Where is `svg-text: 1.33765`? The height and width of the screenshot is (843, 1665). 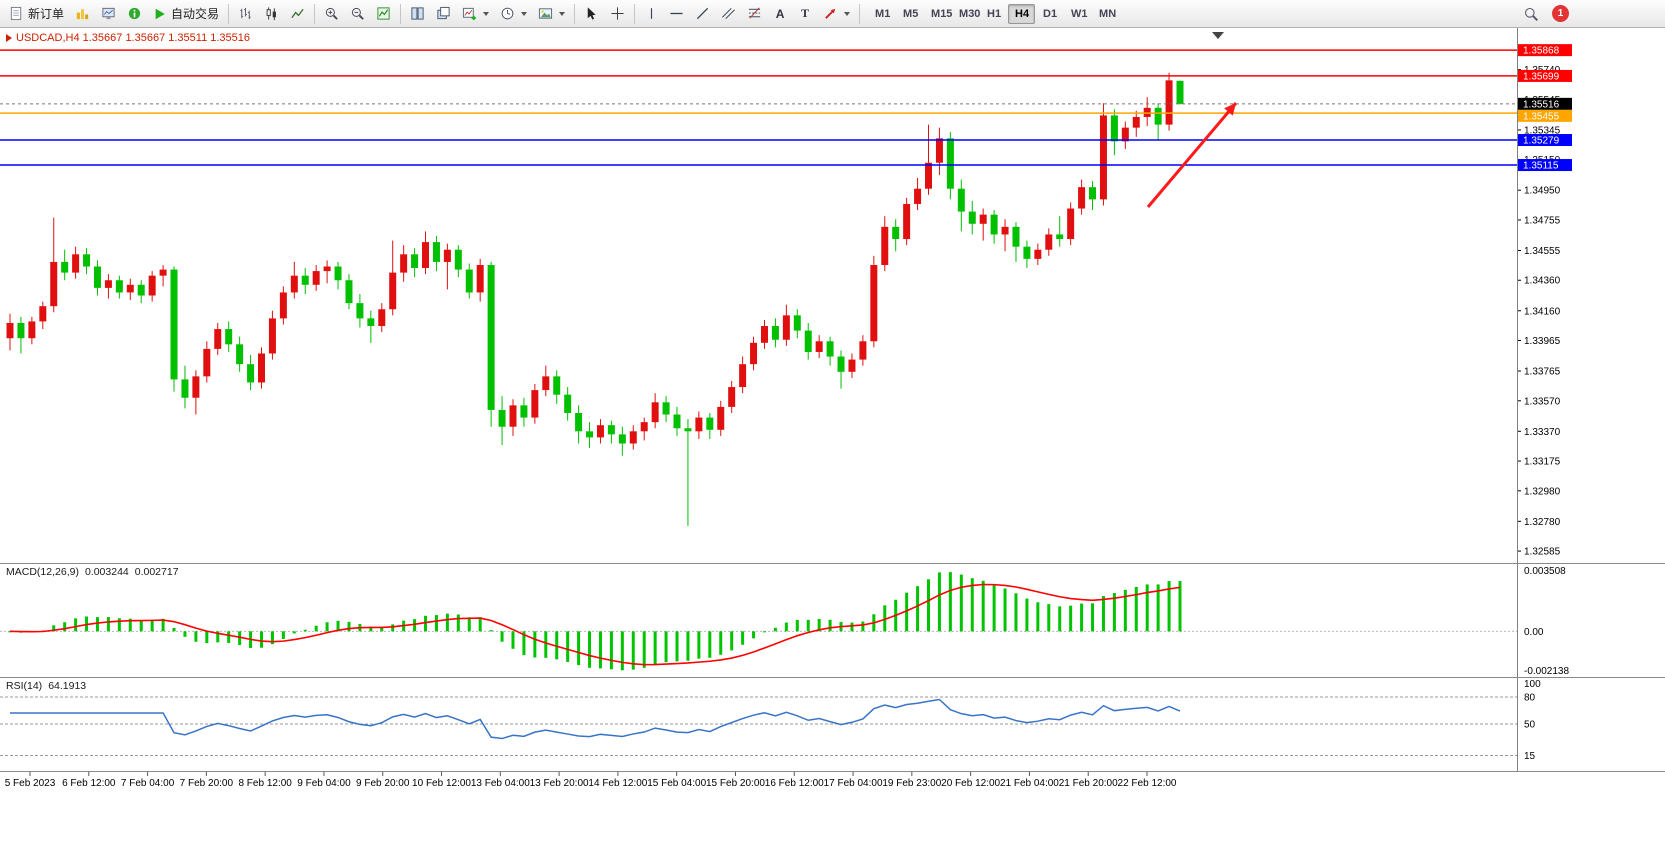
svg-text: 1.33765 is located at coordinates (1542, 372).